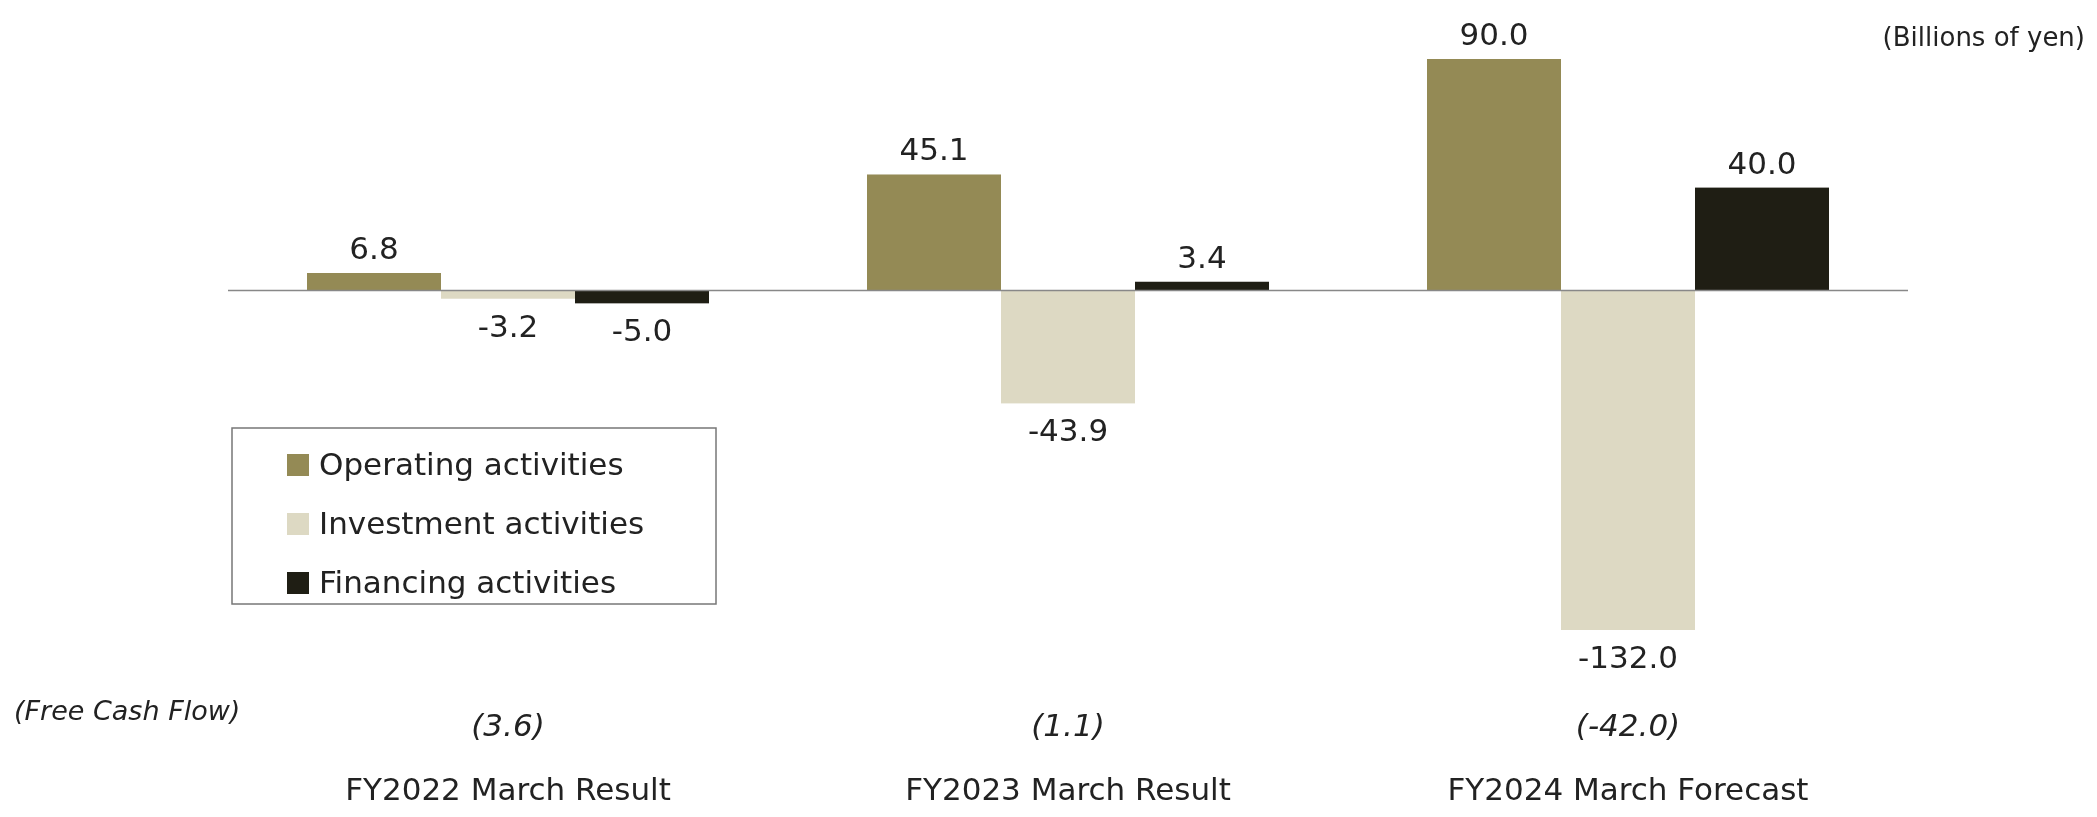  What do you see at coordinates (1202, 256) in the screenshot?
I see `data-label: 3.4` at bounding box center [1202, 256].